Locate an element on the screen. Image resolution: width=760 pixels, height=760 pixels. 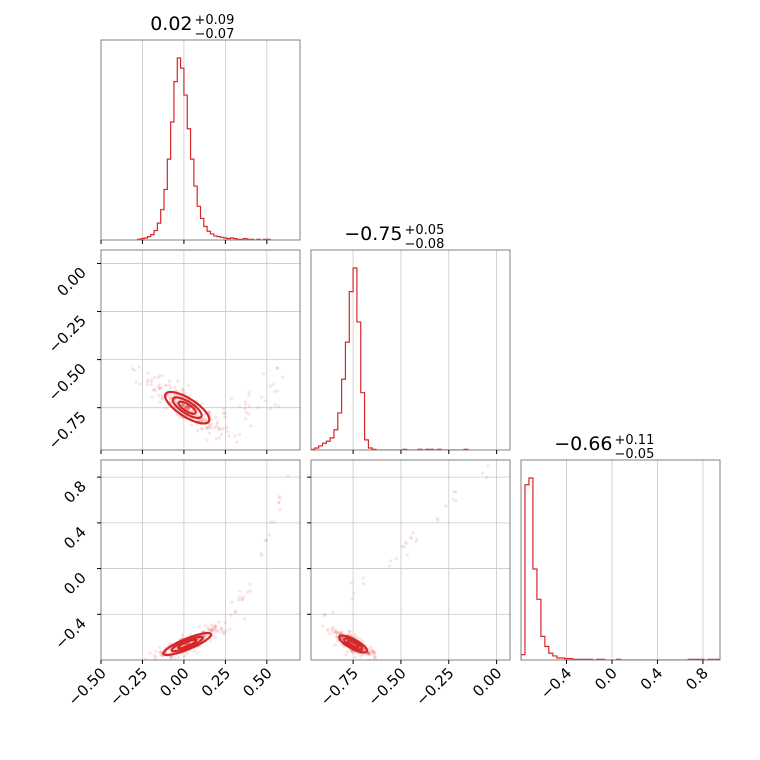
x-tick-label: 0.8 is located at coordinates (697, 679).